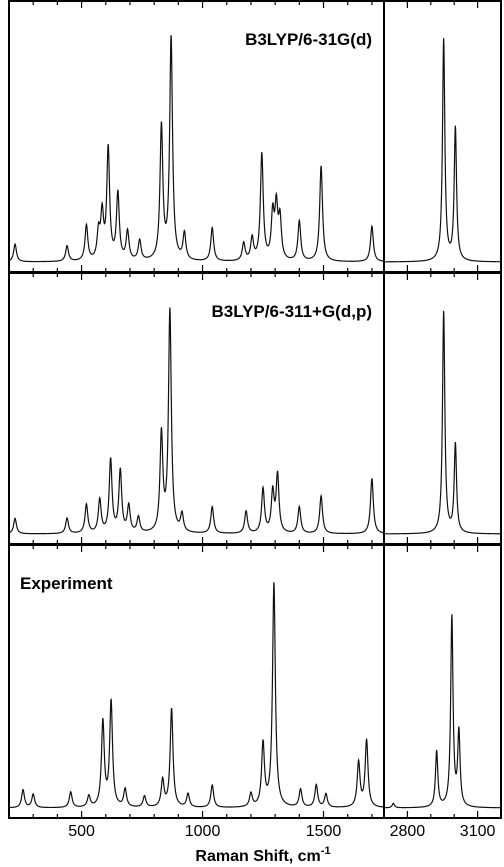 This screenshot has width=504, height=867. I want to click on x-tick-label: 3100, so click(478, 831).